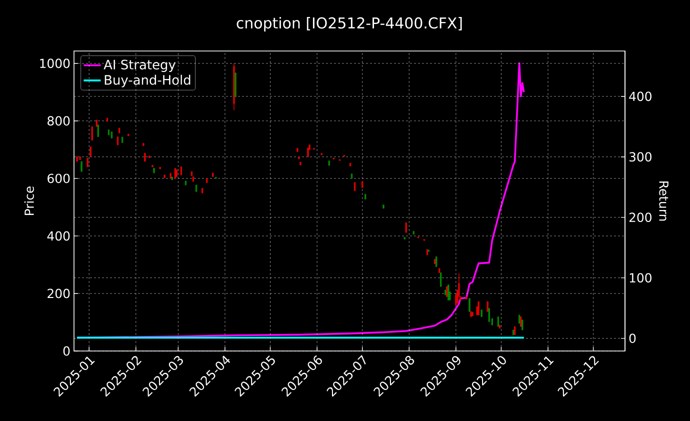 The width and height of the screenshot is (690, 421). What do you see at coordinates (349, 24) in the screenshot?
I see `chart-title: cnoption [IO2512-P-4400.CFX]` at bounding box center [349, 24].